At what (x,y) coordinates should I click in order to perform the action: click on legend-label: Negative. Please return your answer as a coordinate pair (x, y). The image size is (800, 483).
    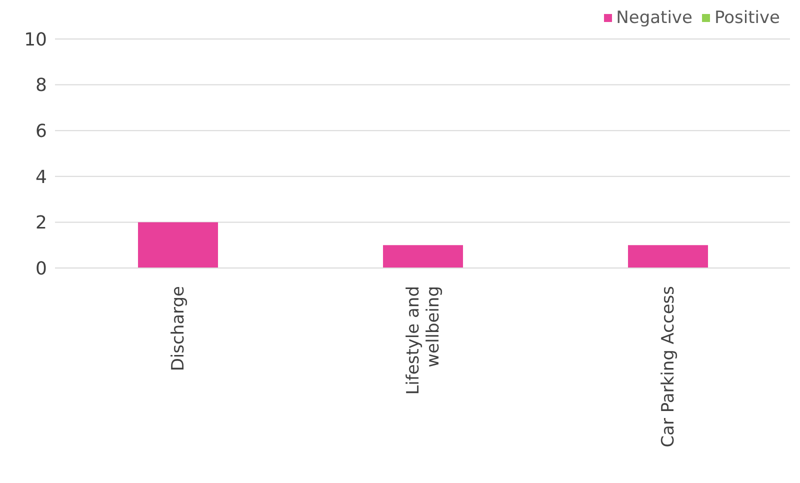
    Looking at the image, I should click on (654, 18).